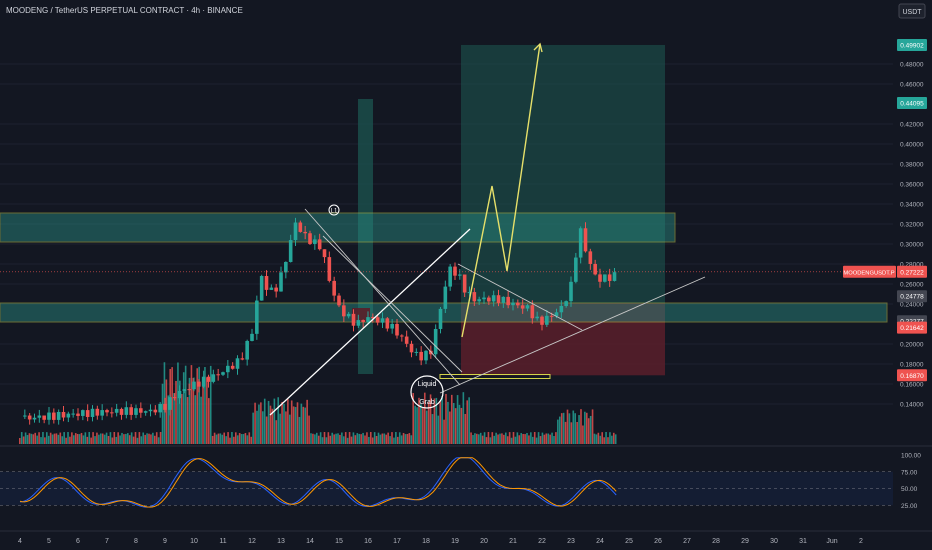 The height and width of the screenshot is (550, 932). What do you see at coordinates (831, 541) in the screenshot?
I see `time-axis-label: Jun` at bounding box center [831, 541].